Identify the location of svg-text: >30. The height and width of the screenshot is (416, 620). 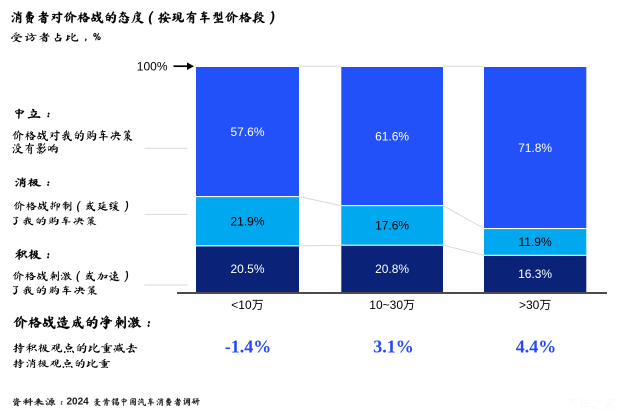
(529, 305).